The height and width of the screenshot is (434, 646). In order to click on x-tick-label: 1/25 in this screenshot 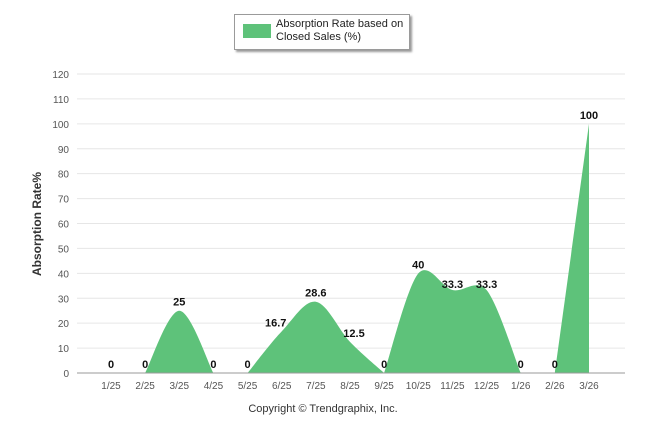, I will do `click(111, 386)`.